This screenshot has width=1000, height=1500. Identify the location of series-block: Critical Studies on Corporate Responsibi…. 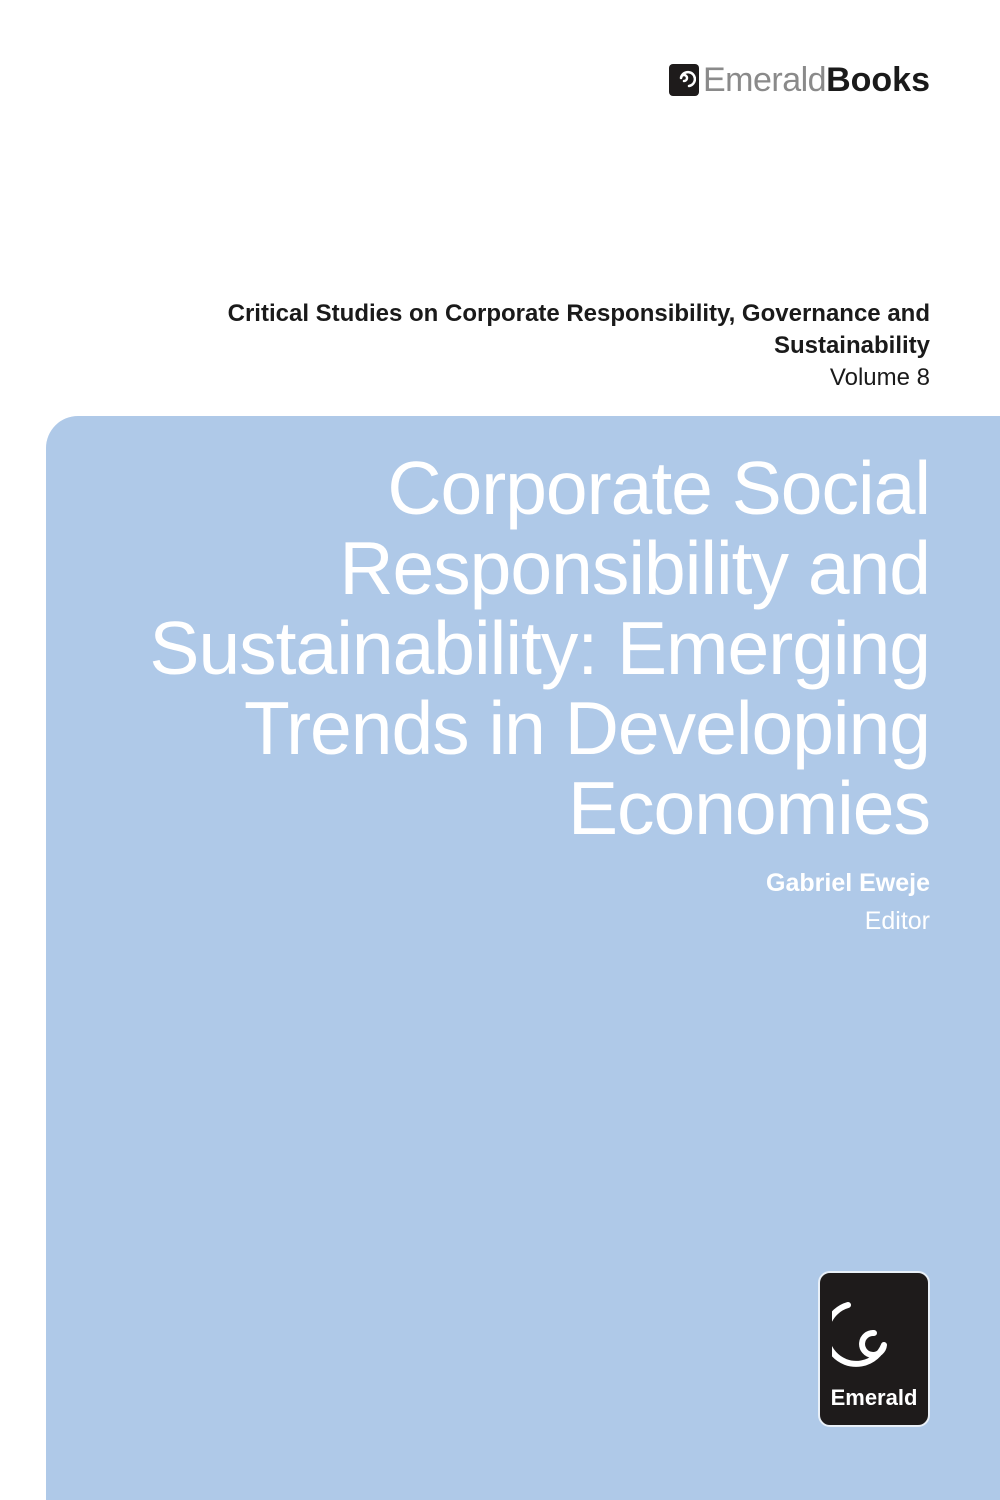
(500, 346).